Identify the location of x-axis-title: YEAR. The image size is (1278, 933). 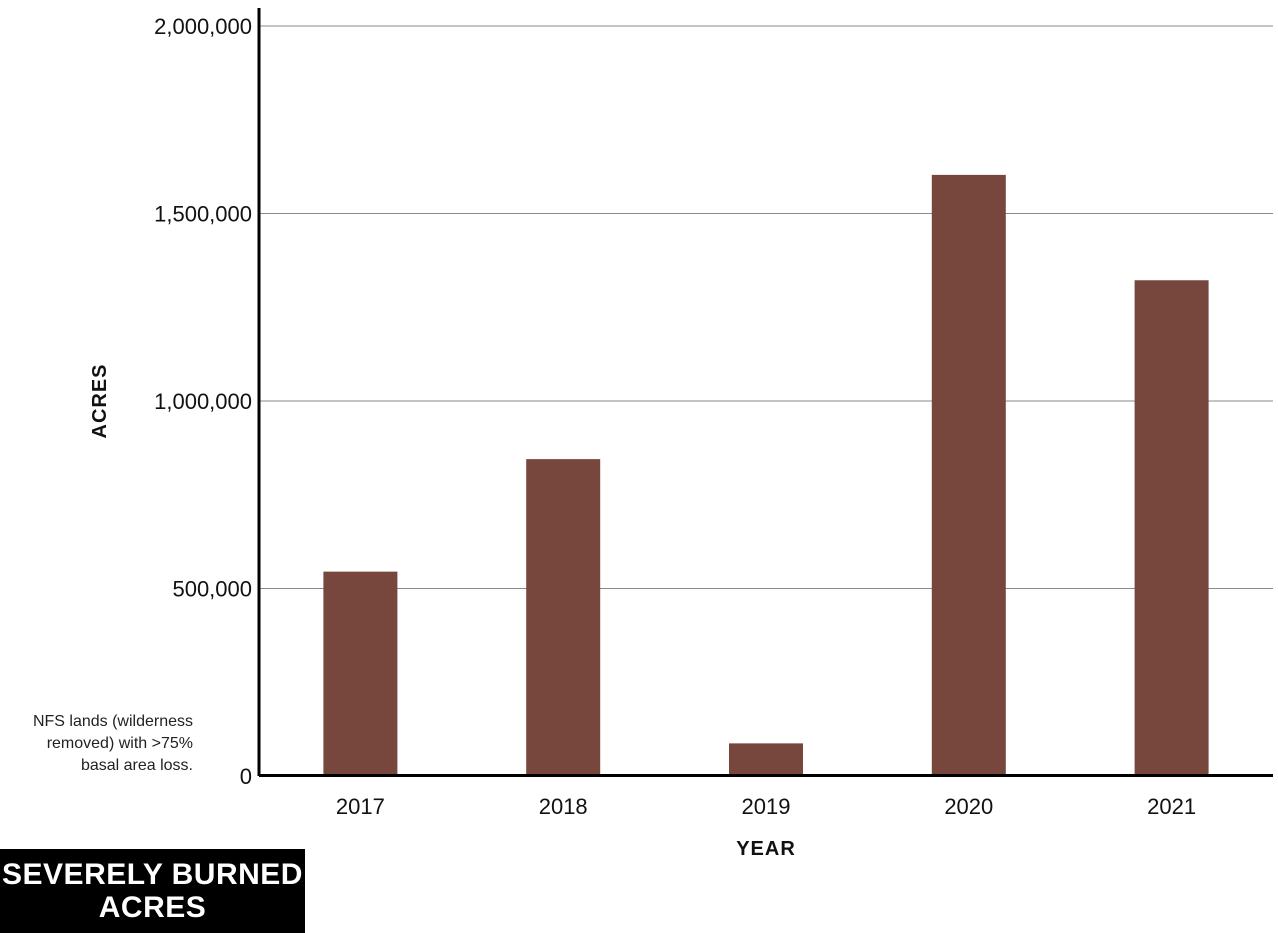
(766, 849).